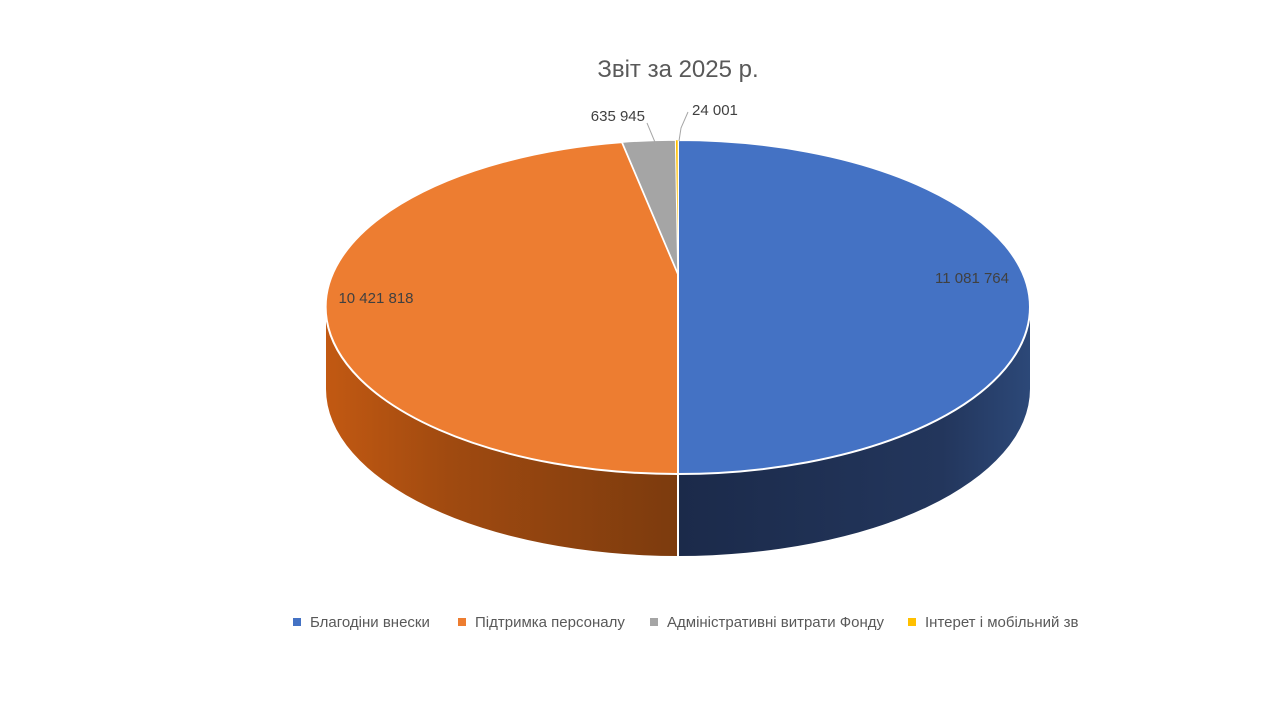 The image size is (1280, 720). I want to click on pie-slice-pidtrymka-personalu, so click(501, 308).